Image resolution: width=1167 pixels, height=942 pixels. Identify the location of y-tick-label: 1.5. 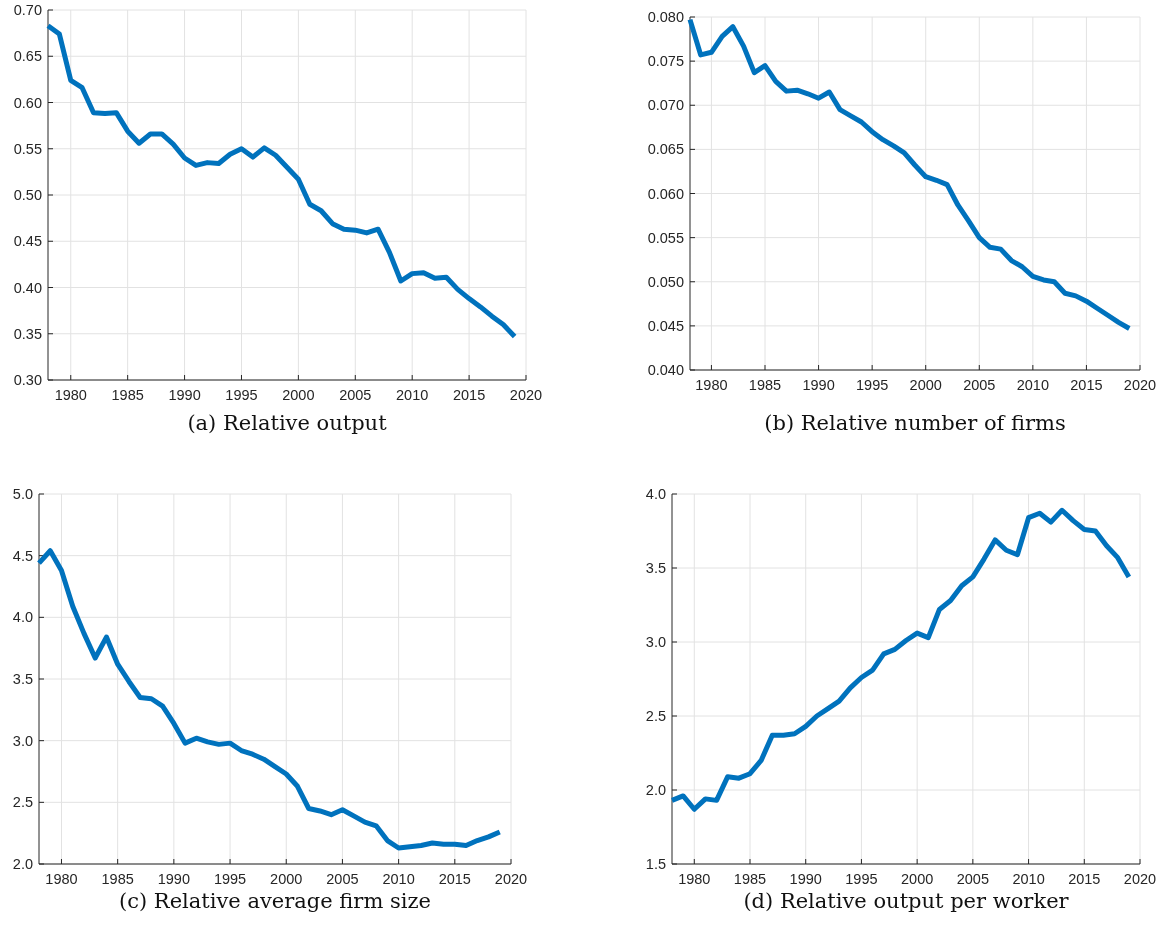
(655, 864).